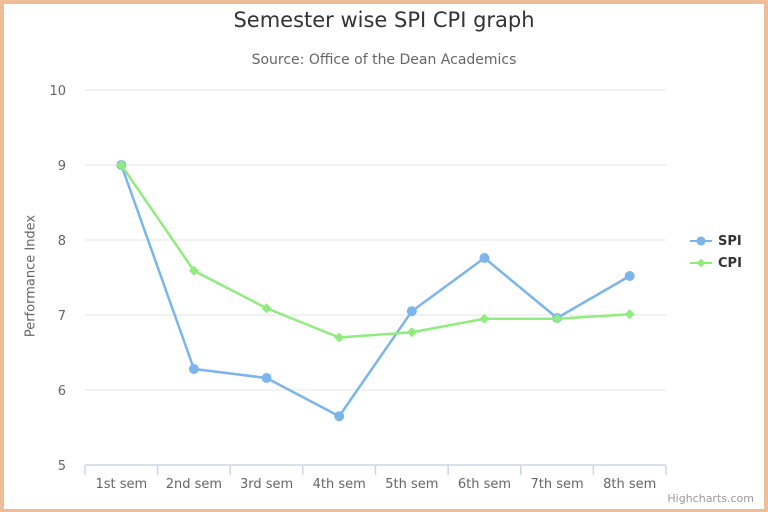 The image size is (768, 512). I want to click on chart-title: Semester wise SPI CPI graph, so click(384, 20).